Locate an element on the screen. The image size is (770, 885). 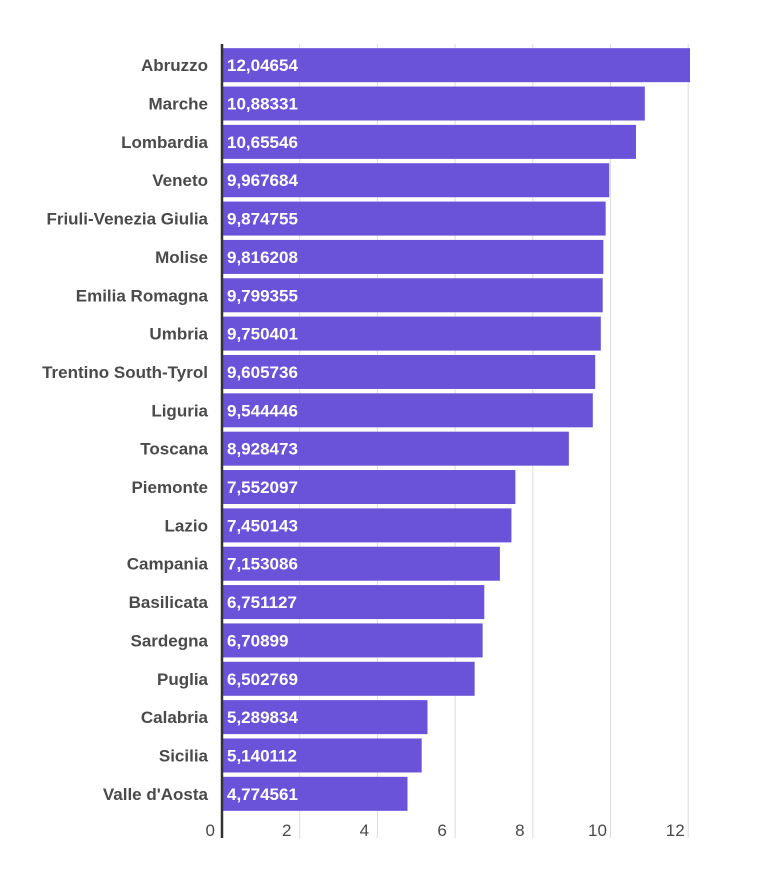
value-label: 7,450143 is located at coordinates (262, 525).